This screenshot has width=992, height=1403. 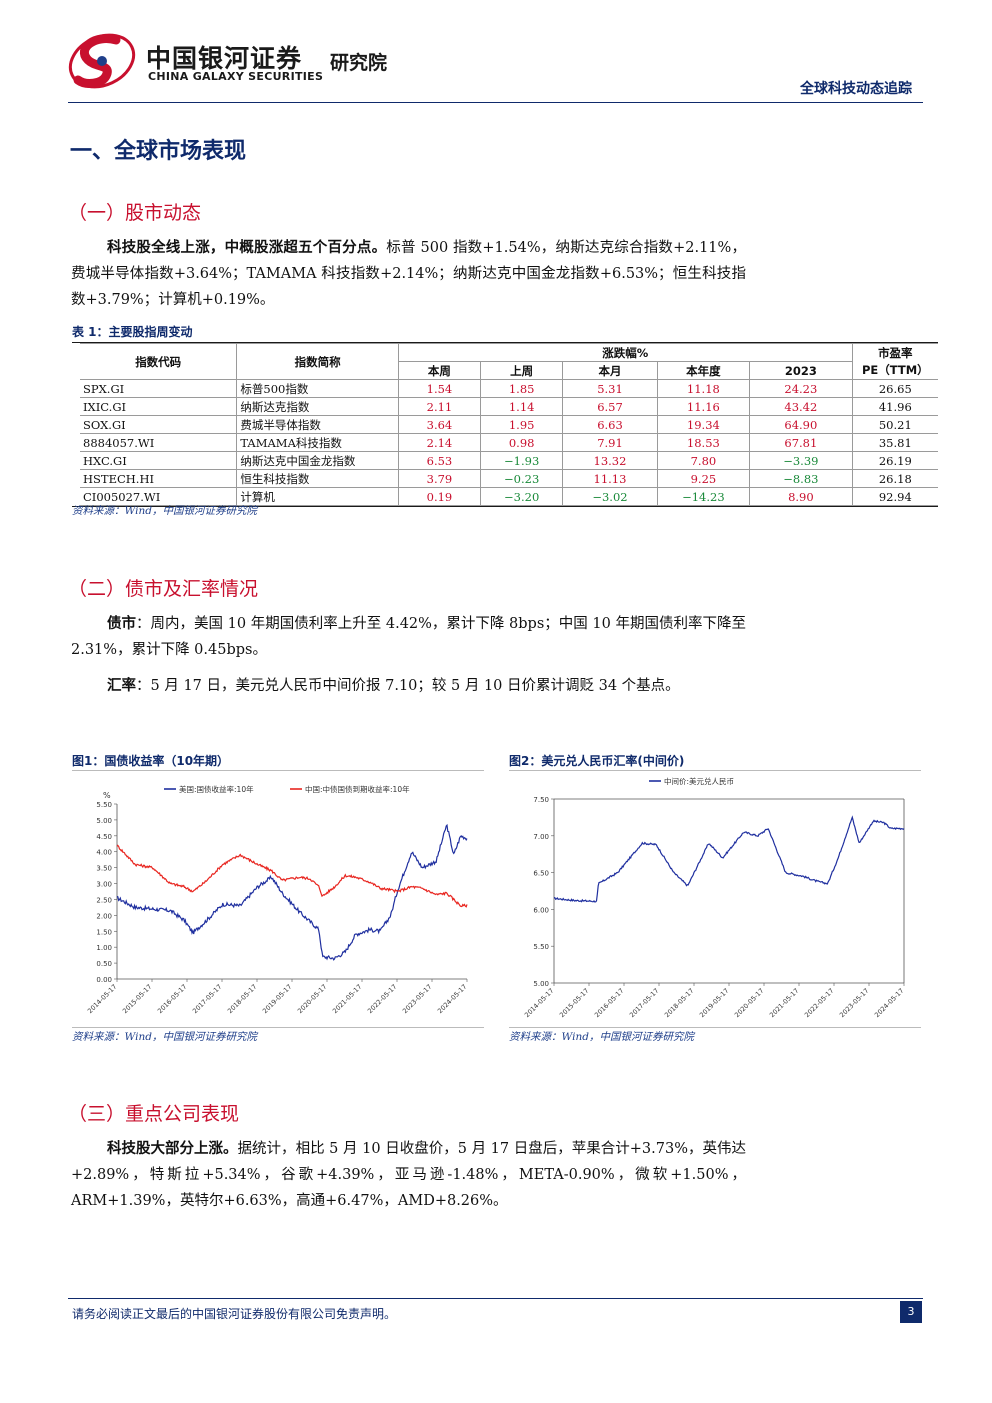 What do you see at coordinates (104, 916) in the screenshot?
I see `y-tick-label: 2.00` at bounding box center [104, 916].